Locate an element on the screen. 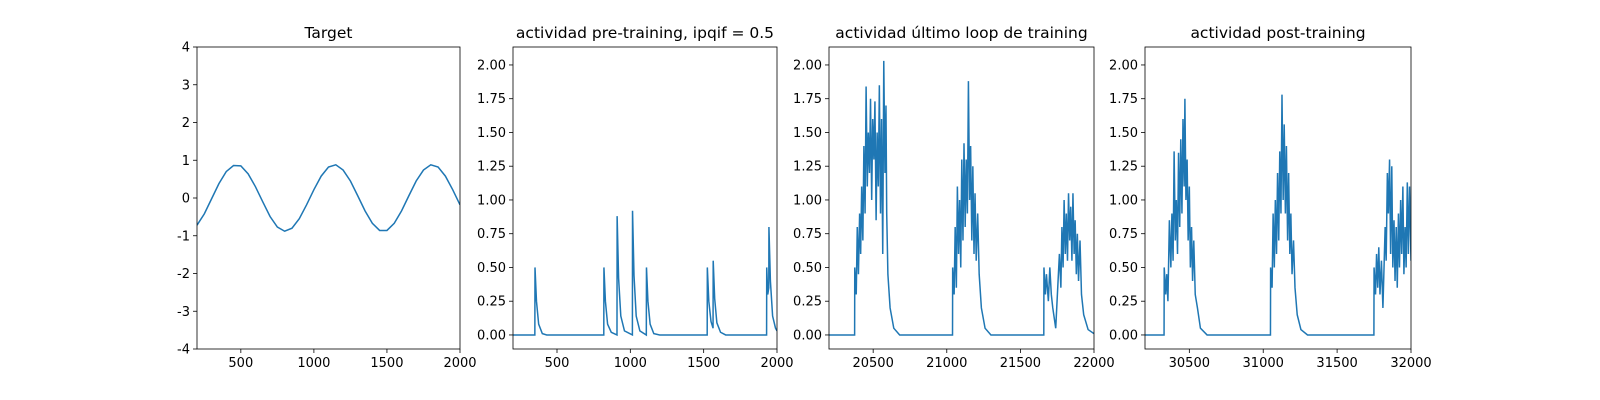  x-tick-label: 31500 is located at coordinates (1336, 363).